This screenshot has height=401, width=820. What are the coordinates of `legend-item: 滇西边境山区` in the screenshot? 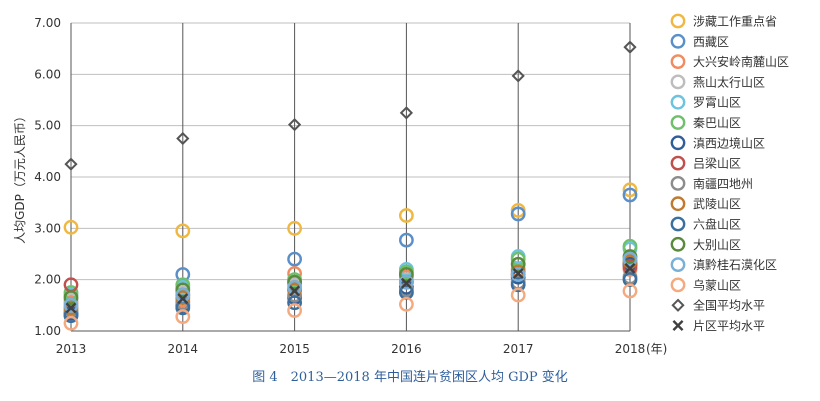 It's located at (717, 143).